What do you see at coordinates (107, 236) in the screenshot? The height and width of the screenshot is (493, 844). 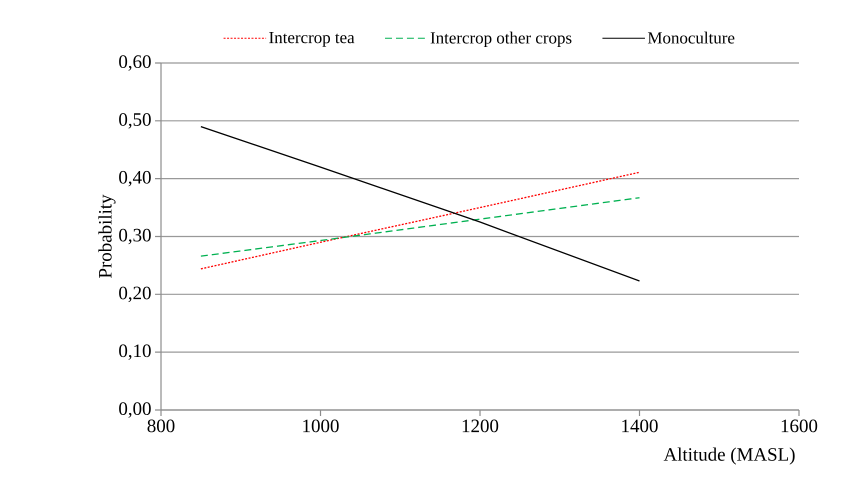 I see `y-axis-title: Probability` at bounding box center [107, 236].